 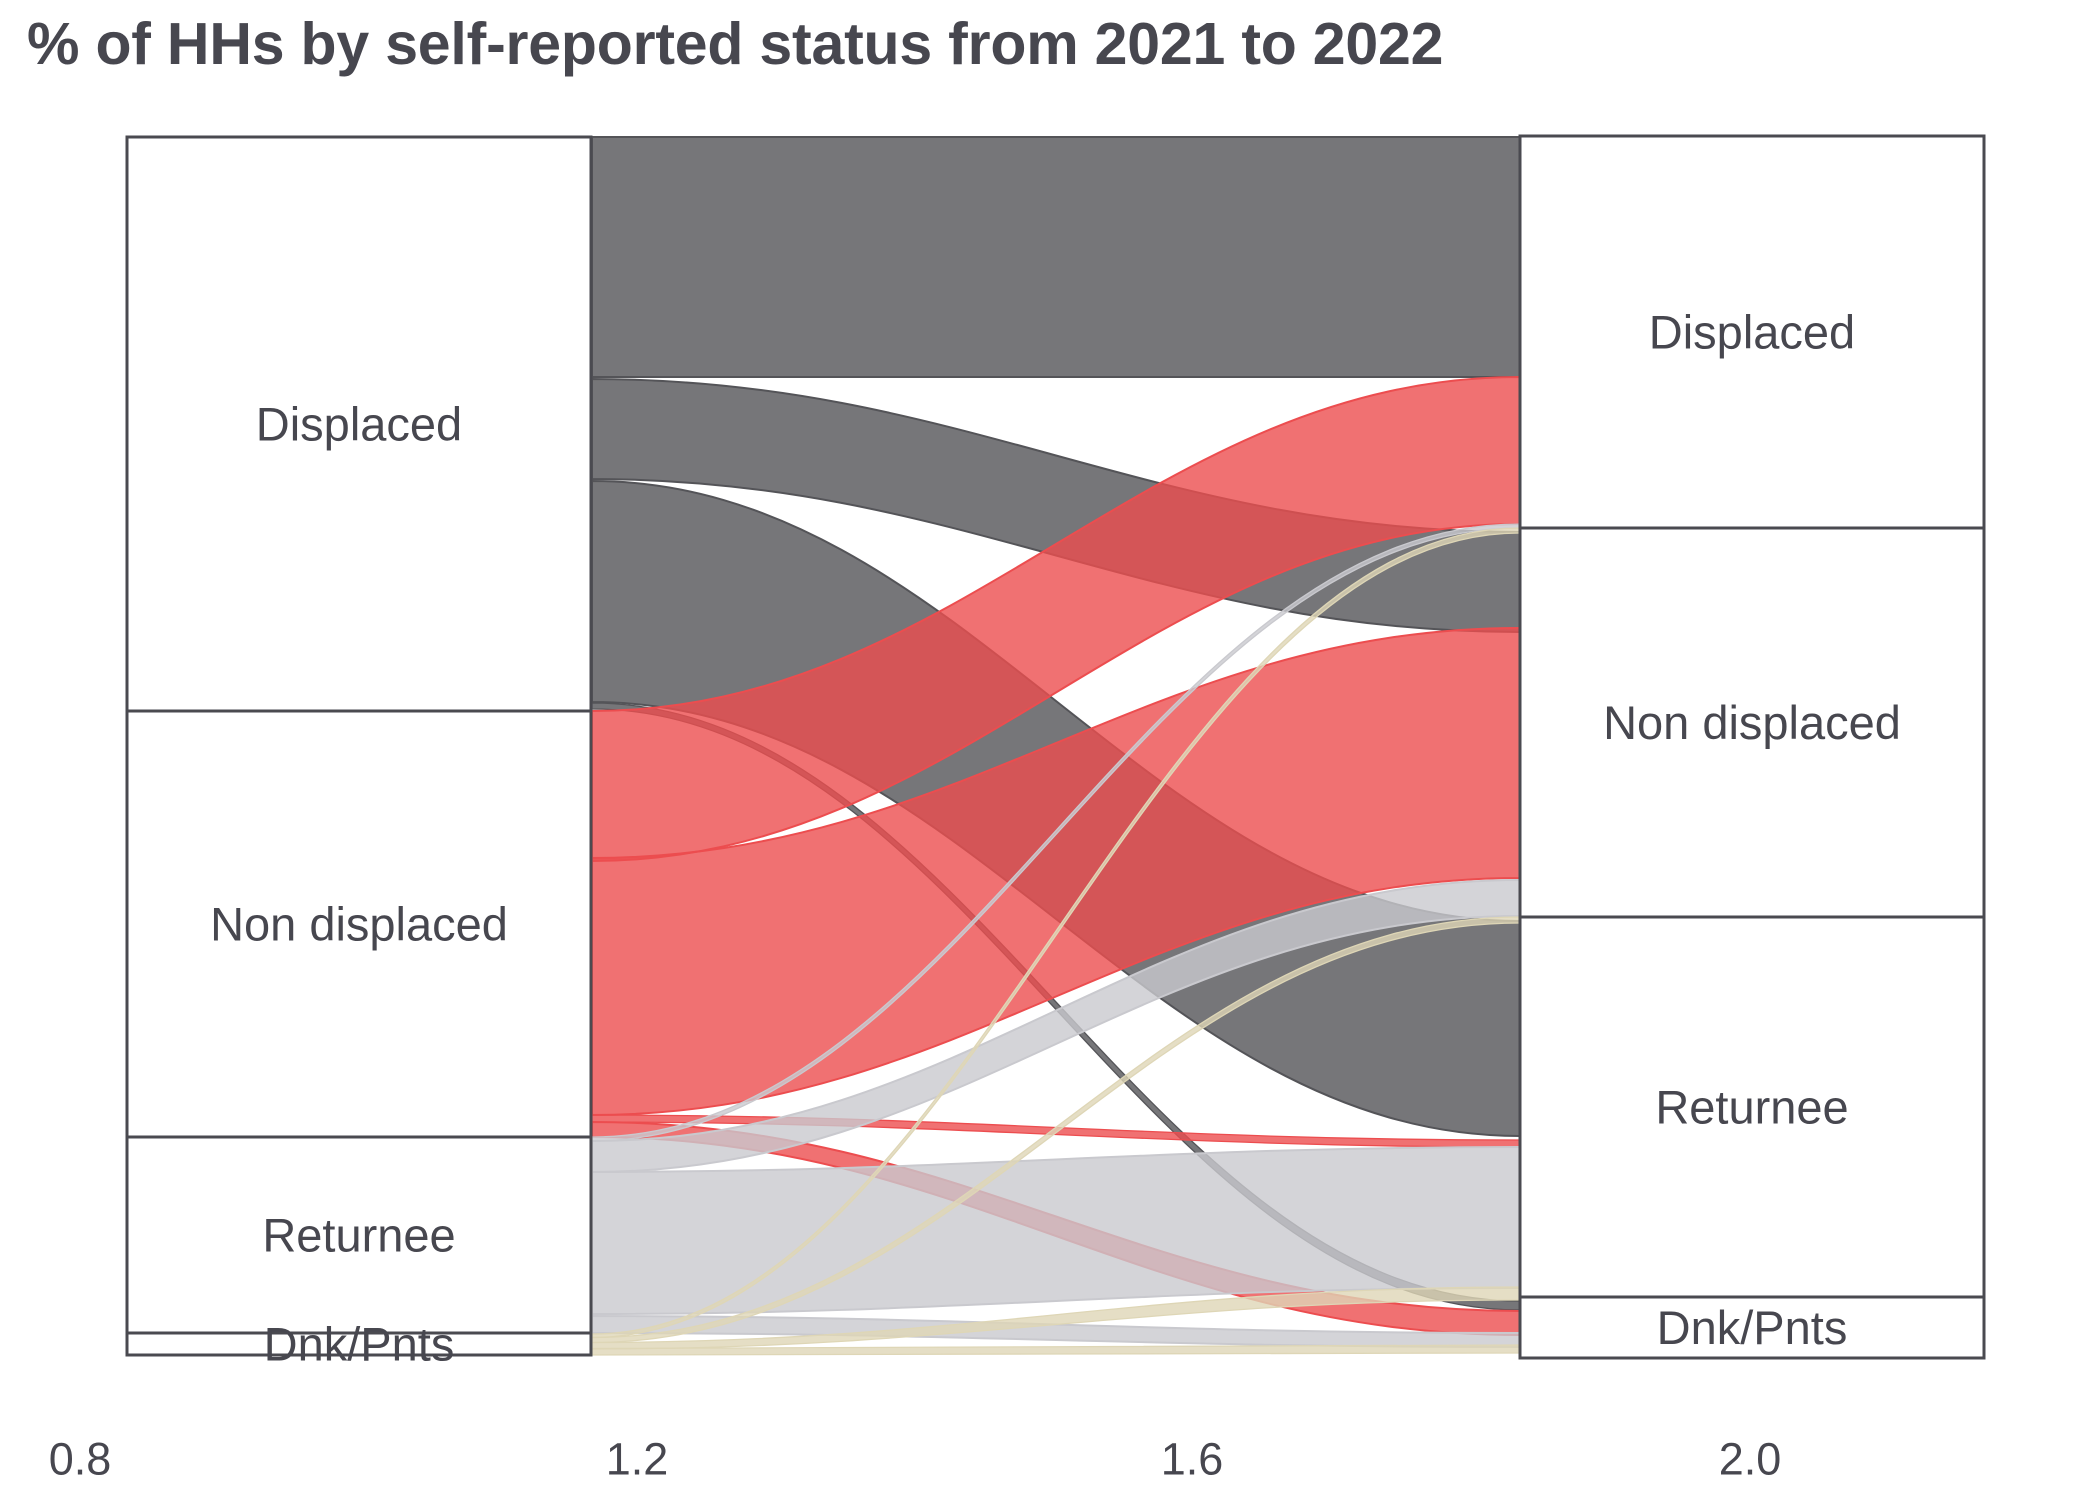 I want to click on svg-text: 0.8, so click(x=80, y=1459).